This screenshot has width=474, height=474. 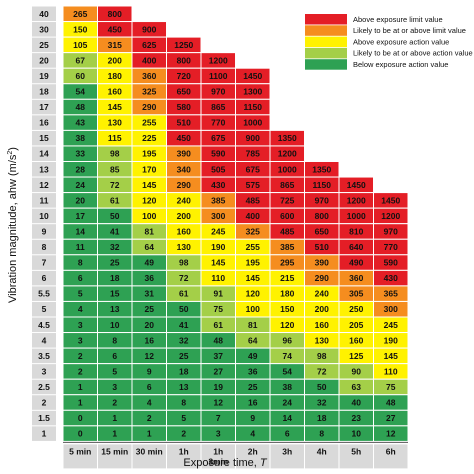 I want to click on cell-value: 970, so click(x=391, y=231).